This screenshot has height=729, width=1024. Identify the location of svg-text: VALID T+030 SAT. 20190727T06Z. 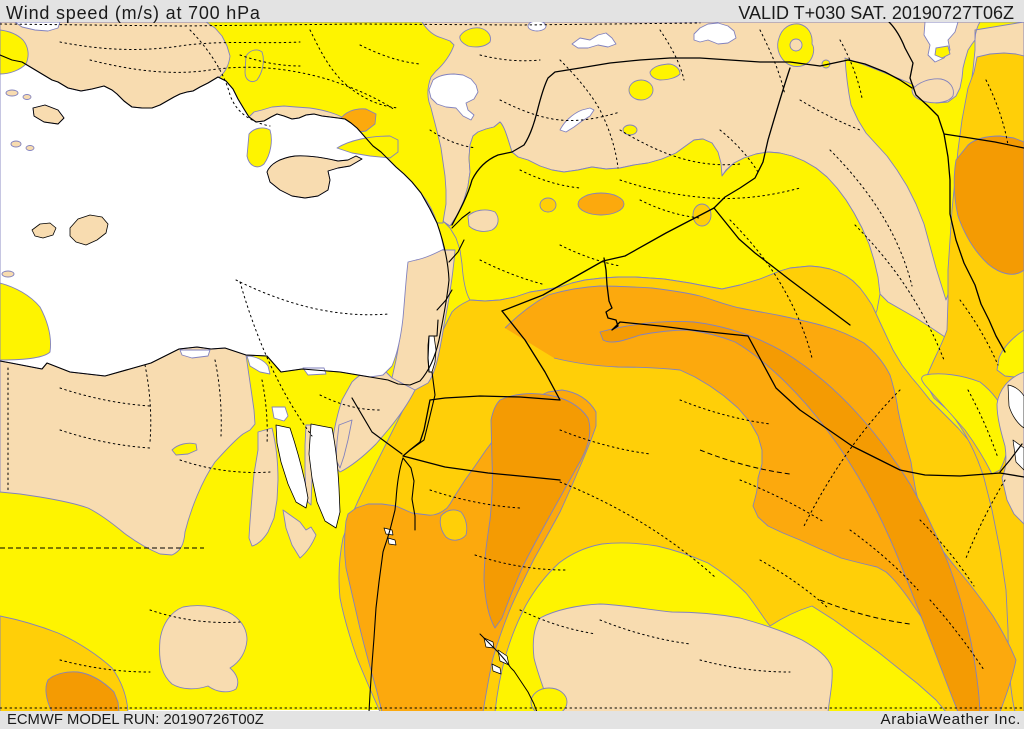
(876, 13).